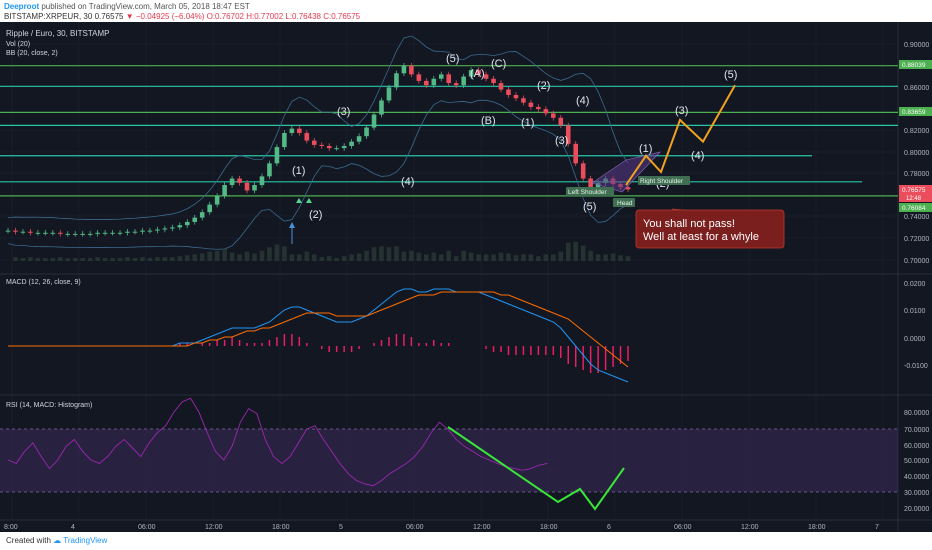  Describe the element at coordinates (877, 527) in the screenshot. I see `time-tick: 7` at that location.